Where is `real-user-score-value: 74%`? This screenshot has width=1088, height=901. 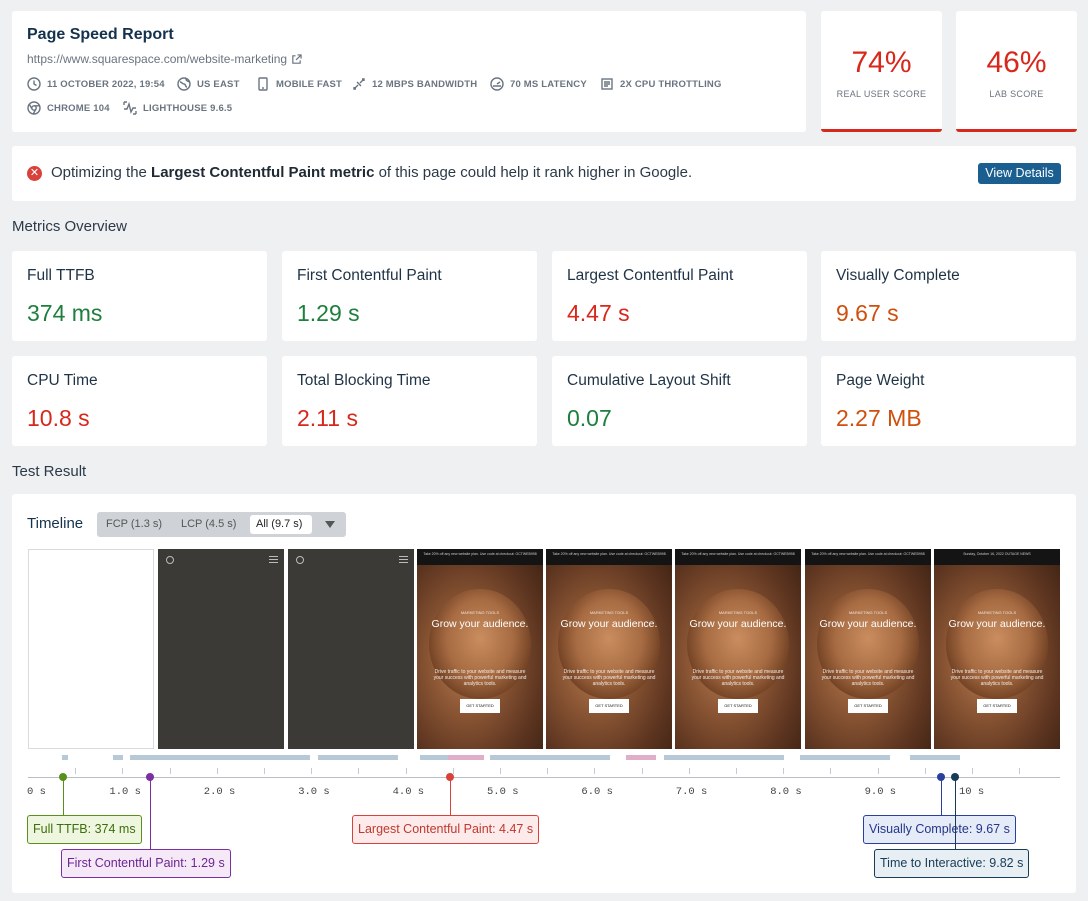 real-user-score-value: 74% is located at coordinates (881, 62).